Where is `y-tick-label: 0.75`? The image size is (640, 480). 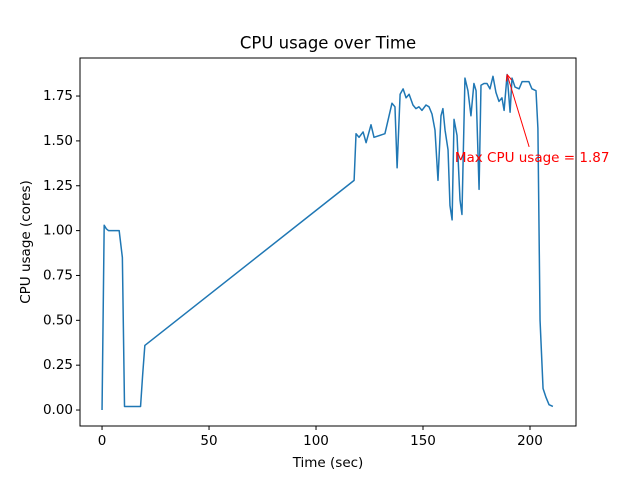 y-tick-label: 0.75 is located at coordinates (58, 275).